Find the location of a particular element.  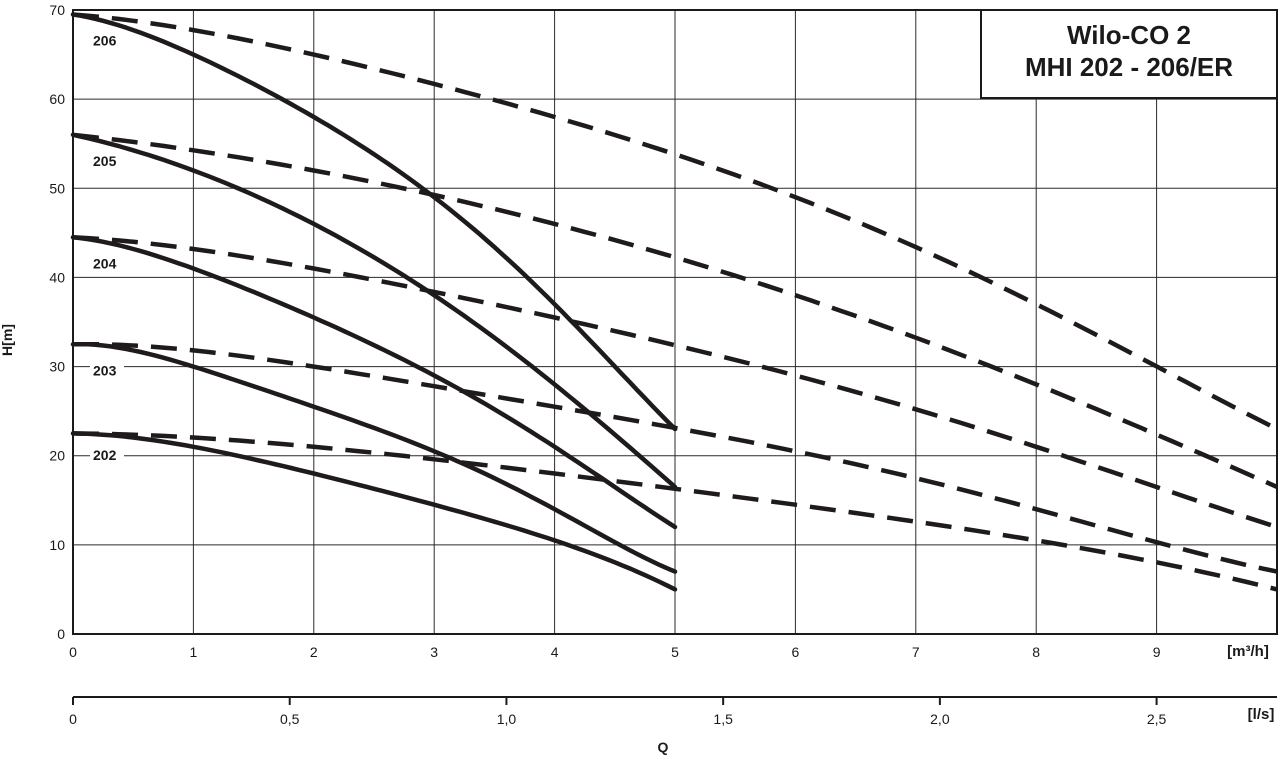

curve-labels: 206 205 204 203 202 is located at coordinates (107, 249).